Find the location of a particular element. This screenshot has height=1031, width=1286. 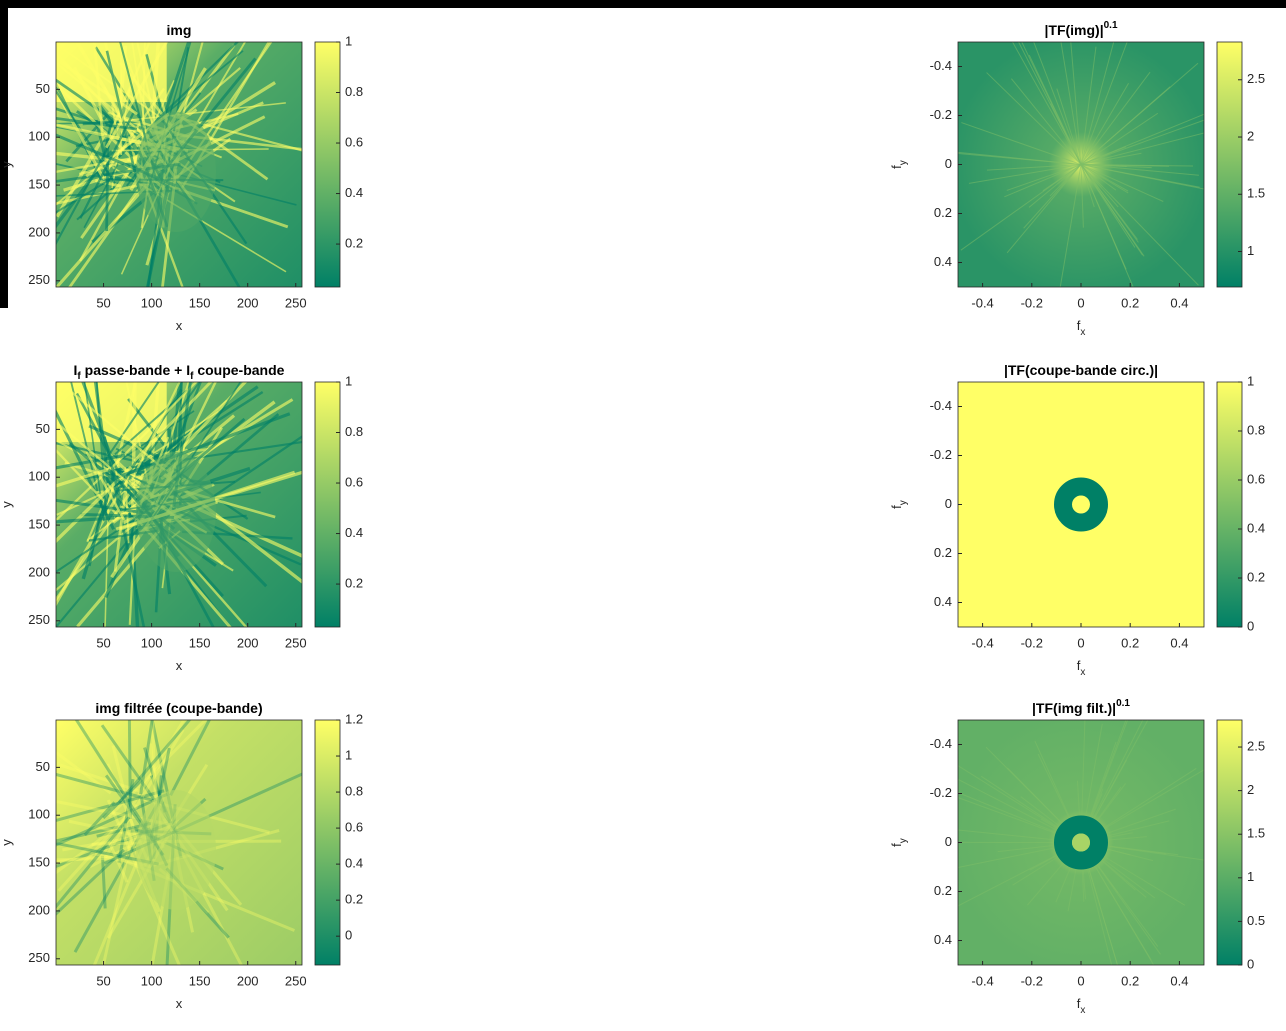

label-piece: |TF(img)| is located at coordinates (1073, 30).